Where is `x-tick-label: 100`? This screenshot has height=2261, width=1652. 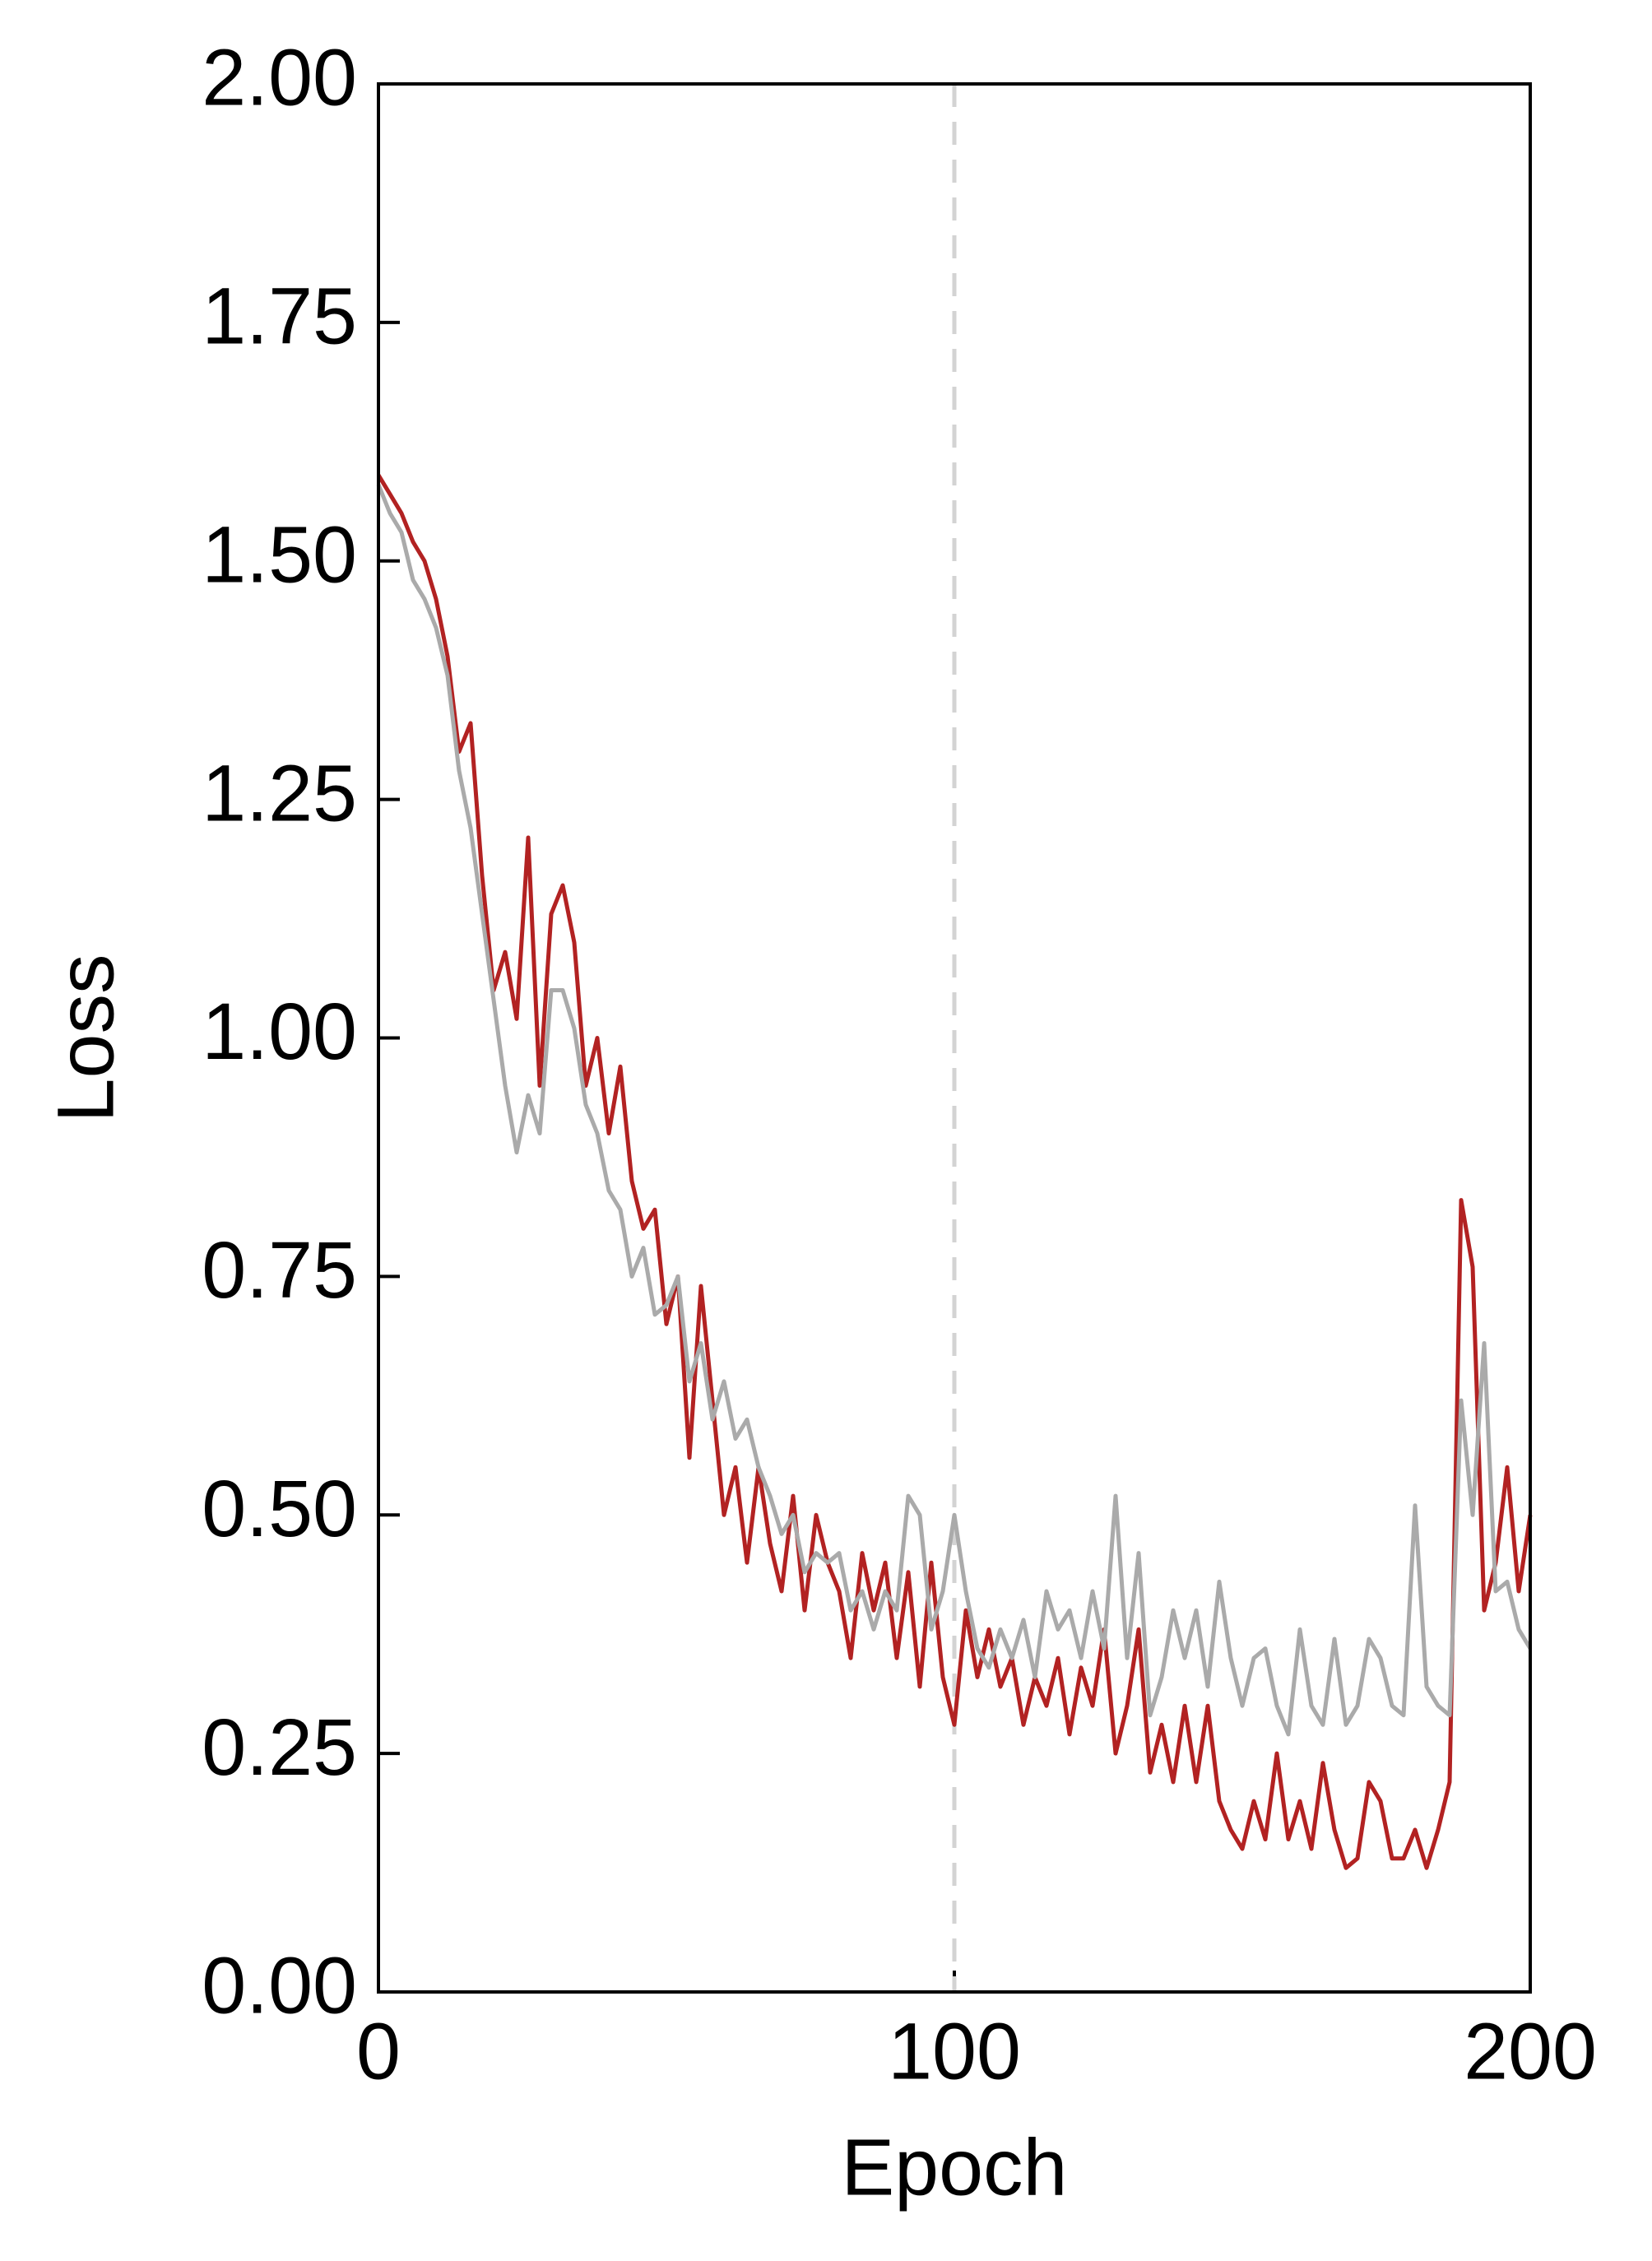 x-tick-label: 100 is located at coordinates (954, 2052).